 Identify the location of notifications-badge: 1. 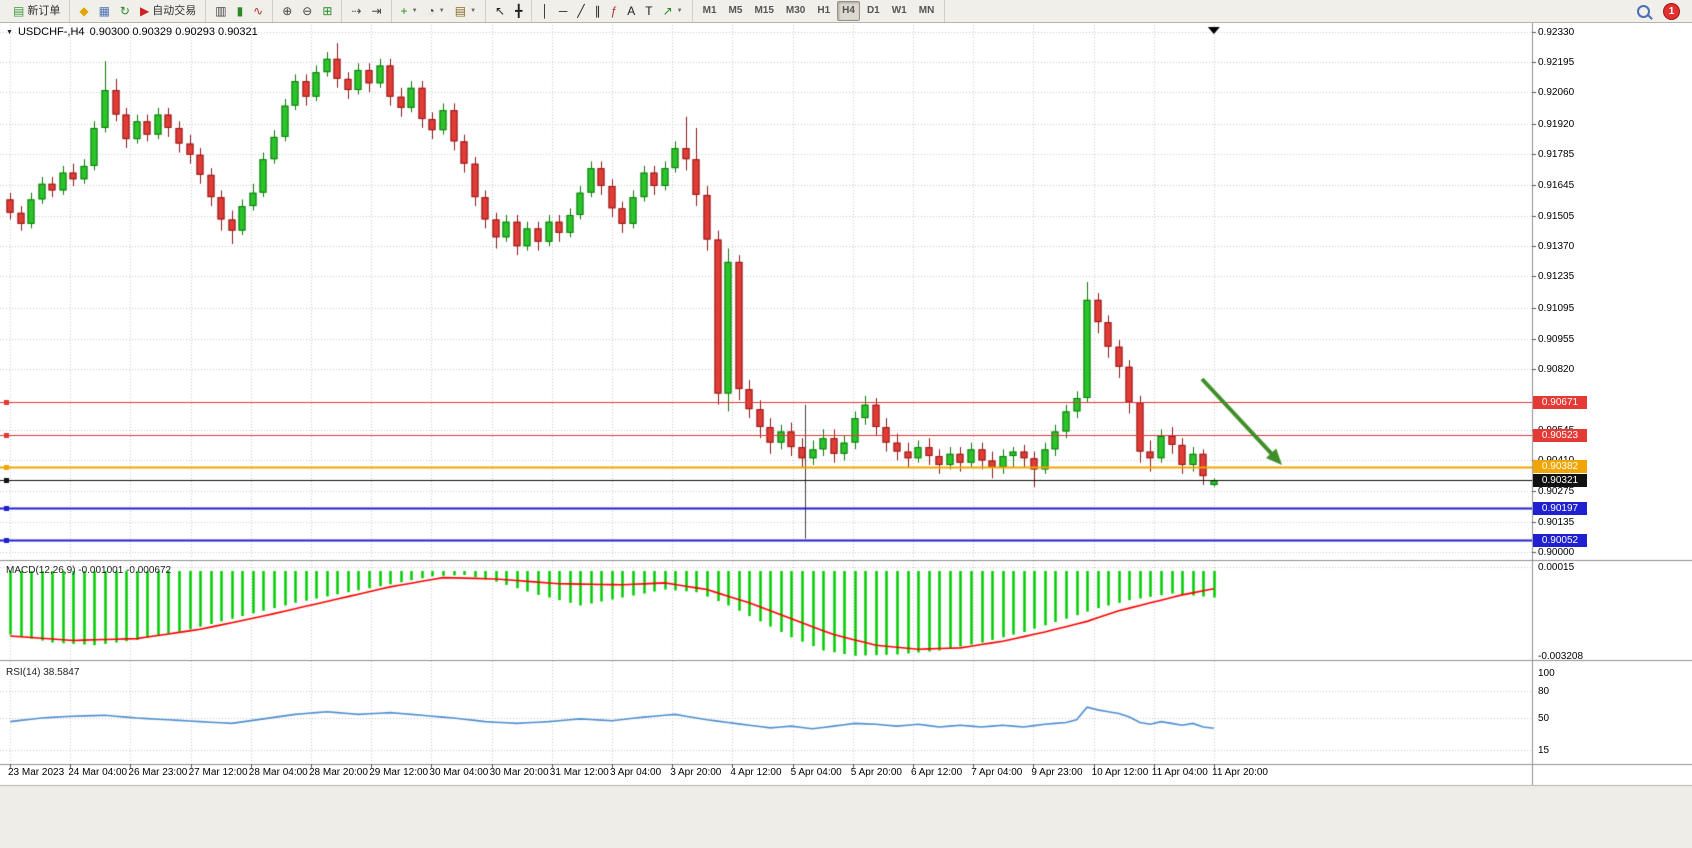
(1671, 11).